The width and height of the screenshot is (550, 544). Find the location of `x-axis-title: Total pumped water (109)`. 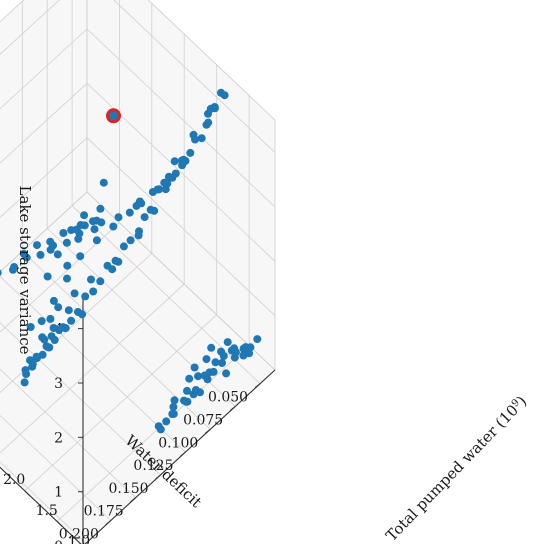

x-axis-title: Total pumped water (109) is located at coordinates (456, 468).